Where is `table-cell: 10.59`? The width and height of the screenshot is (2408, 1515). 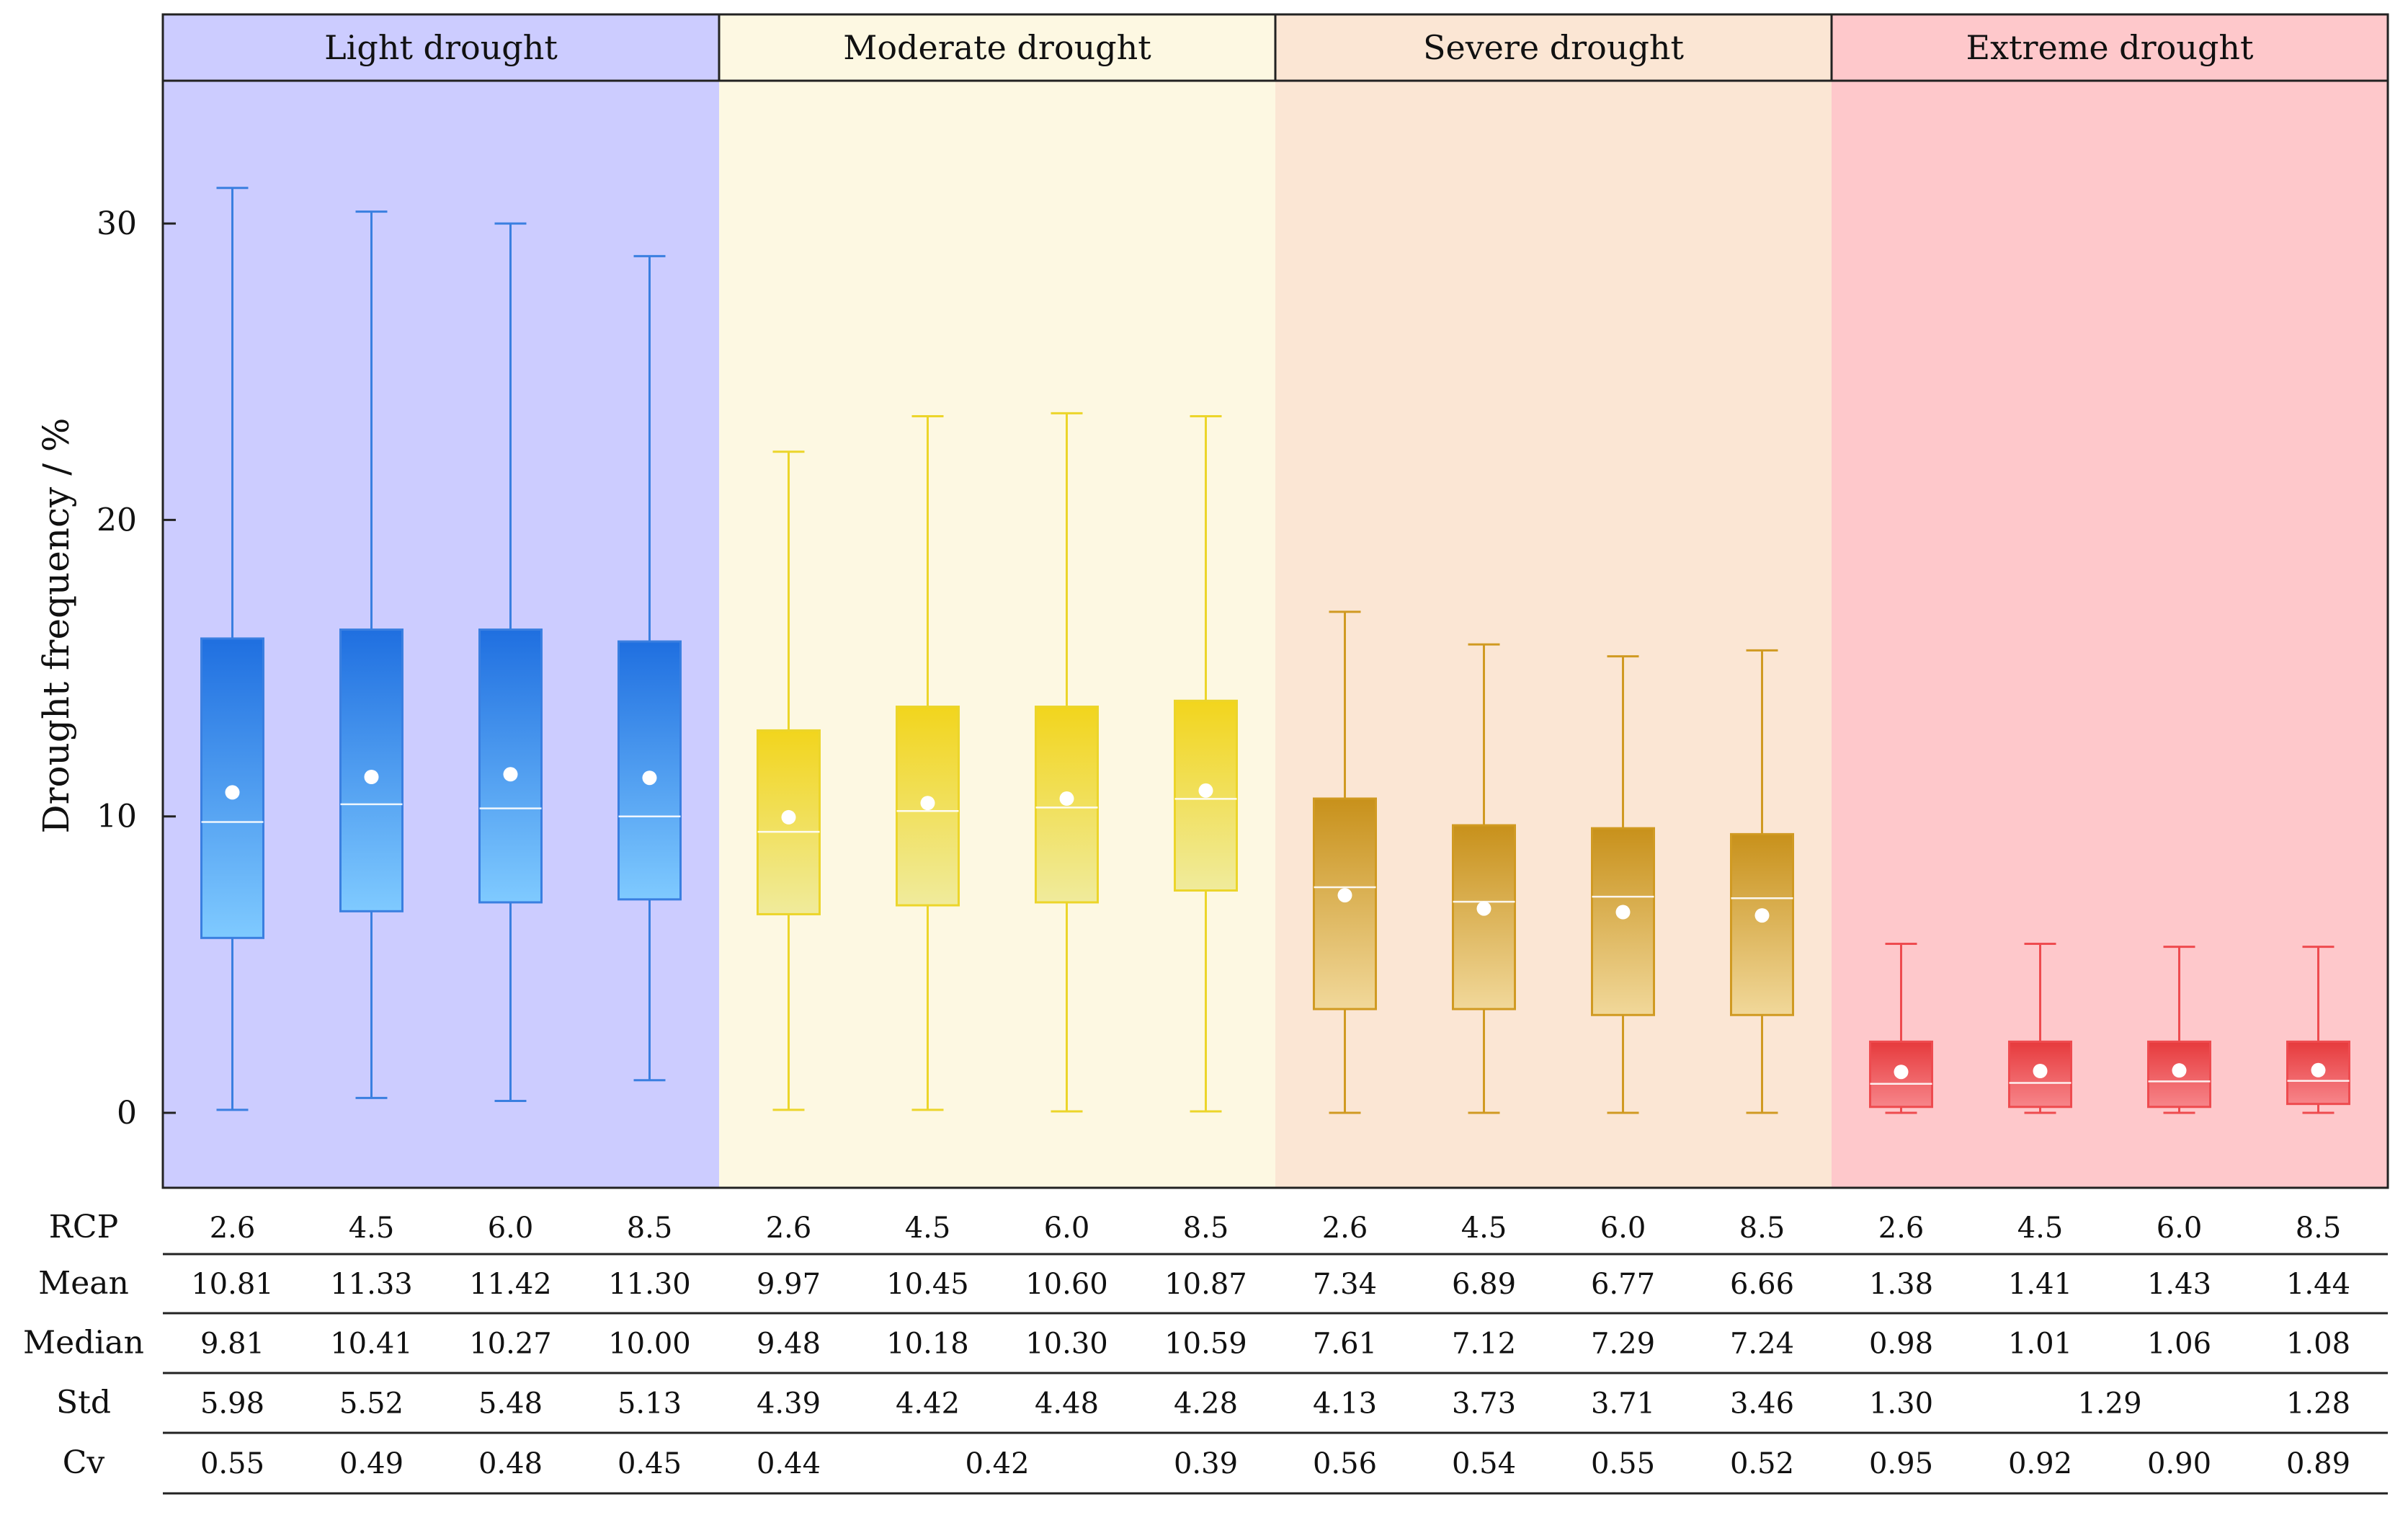
table-cell: 10.59 is located at coordinates (1205, 1344).